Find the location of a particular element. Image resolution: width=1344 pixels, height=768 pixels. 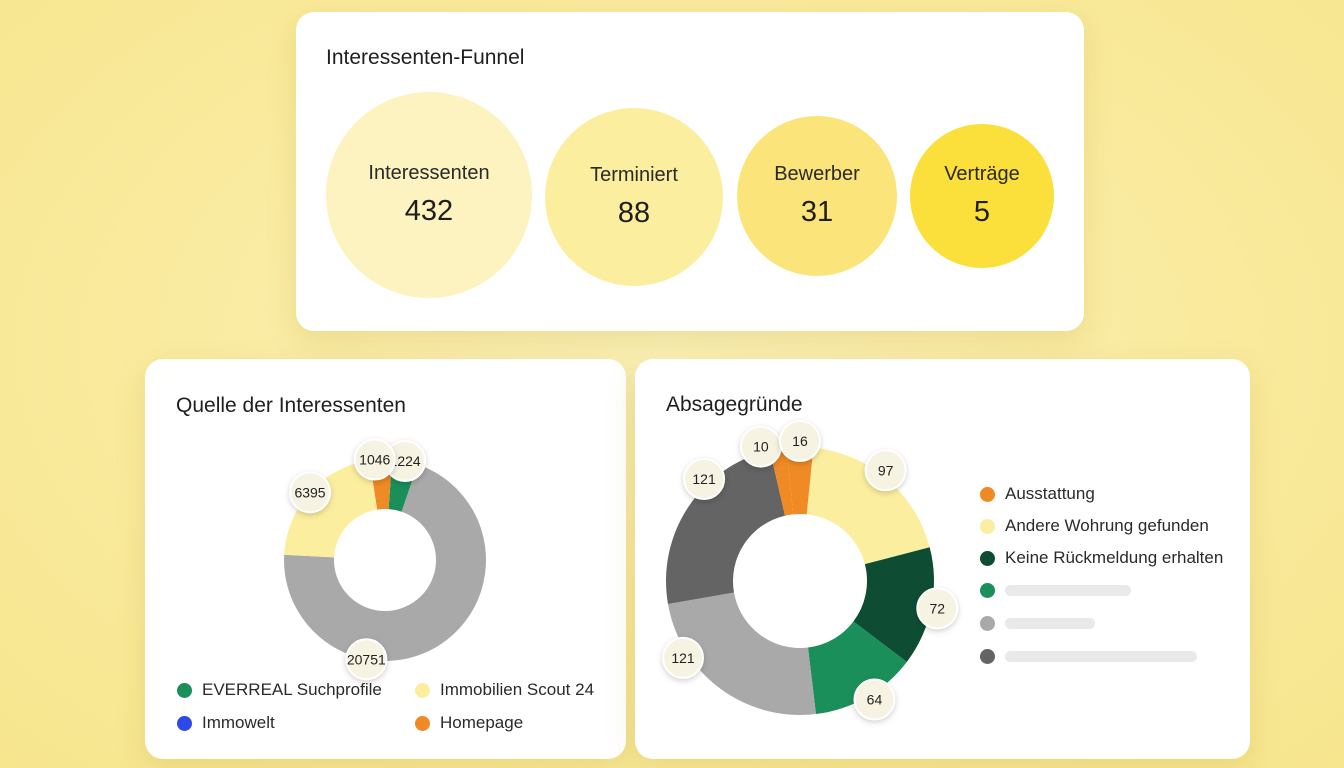

funnel-stage-value: 5 is located at coordinates (982, 212).